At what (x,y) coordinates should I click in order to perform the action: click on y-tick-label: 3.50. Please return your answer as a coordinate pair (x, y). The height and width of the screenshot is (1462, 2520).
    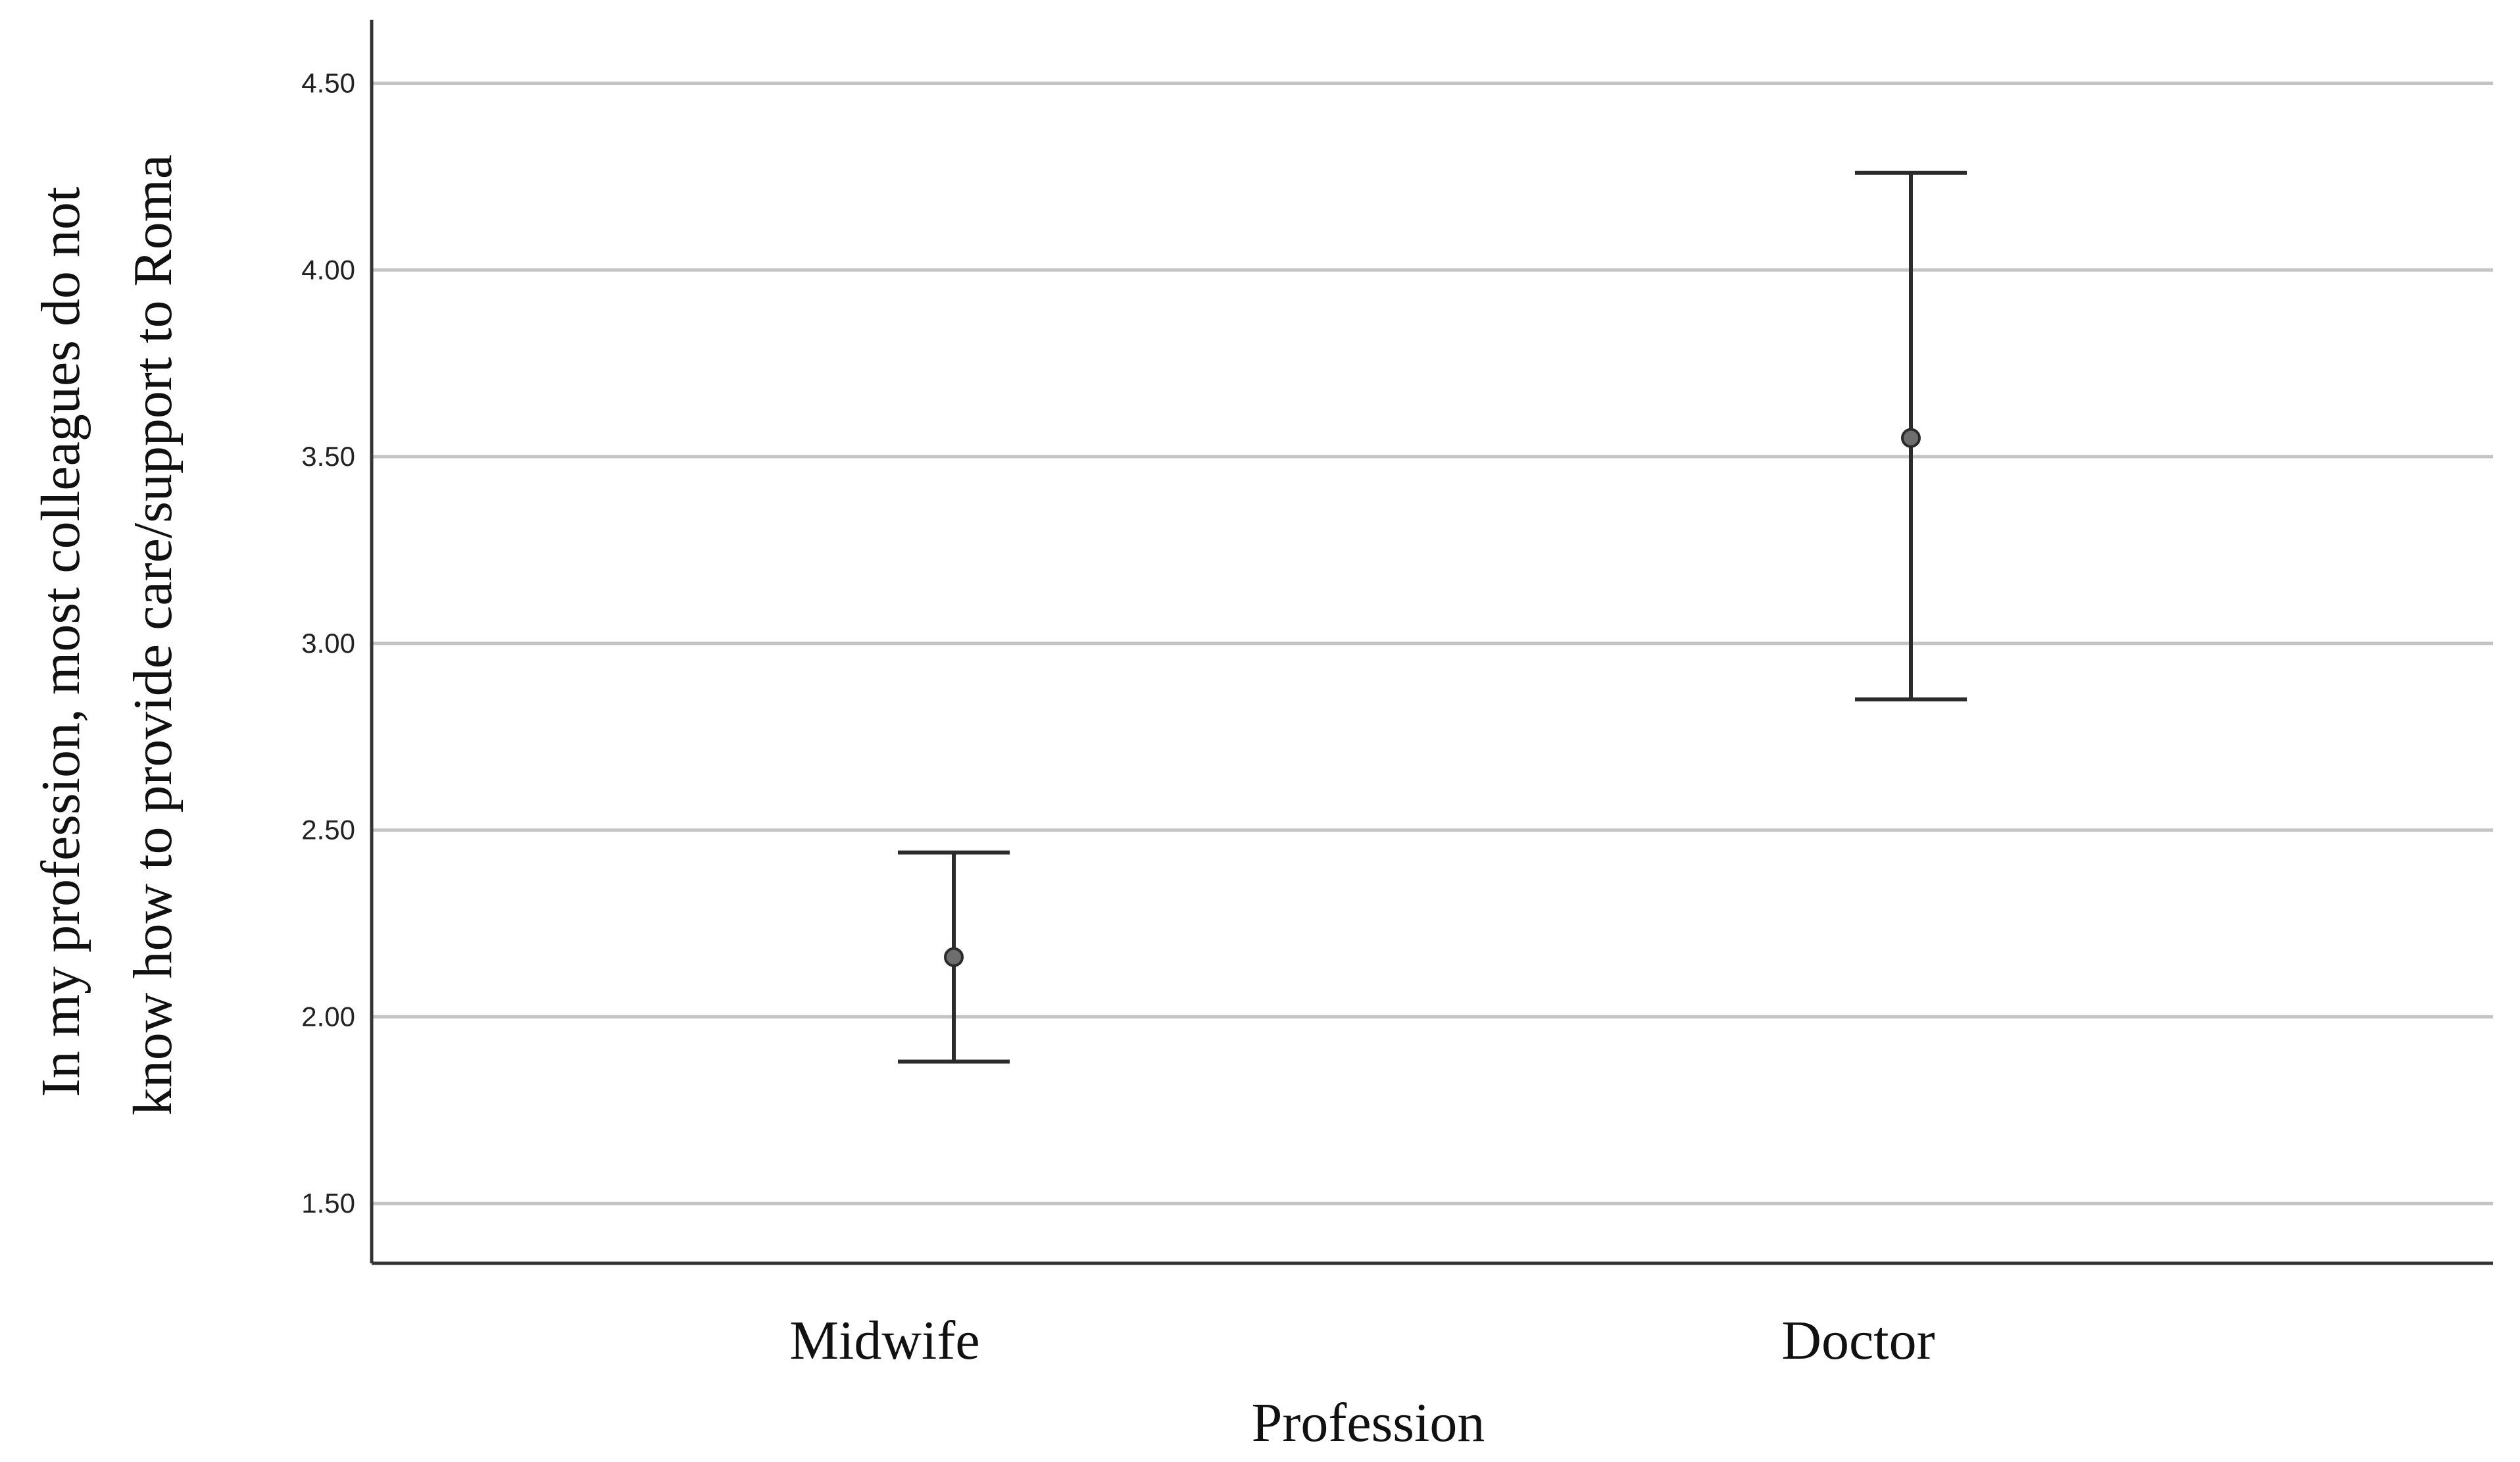
    Looking at the image, I should click on (328, 456).